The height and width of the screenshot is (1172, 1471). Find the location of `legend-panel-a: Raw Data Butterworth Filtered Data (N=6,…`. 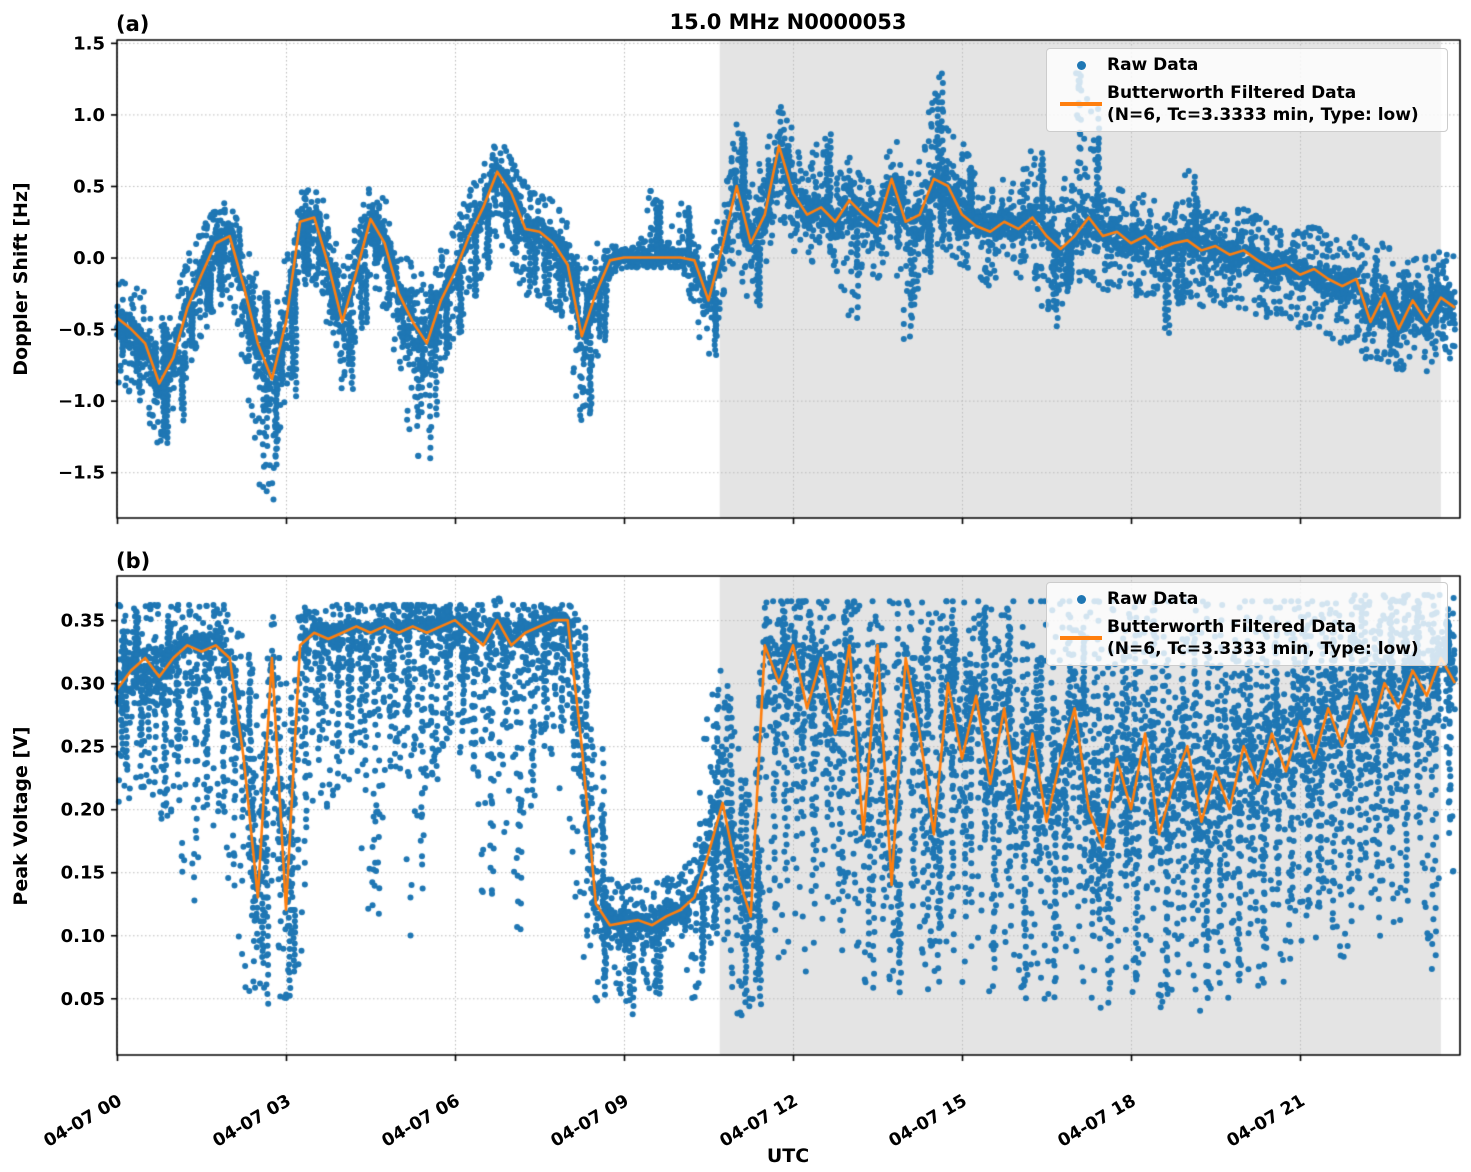

legend-panel-a: Raw Data Butterworth Filtered Data (N=6,… is located at coordinates (1247, 90).